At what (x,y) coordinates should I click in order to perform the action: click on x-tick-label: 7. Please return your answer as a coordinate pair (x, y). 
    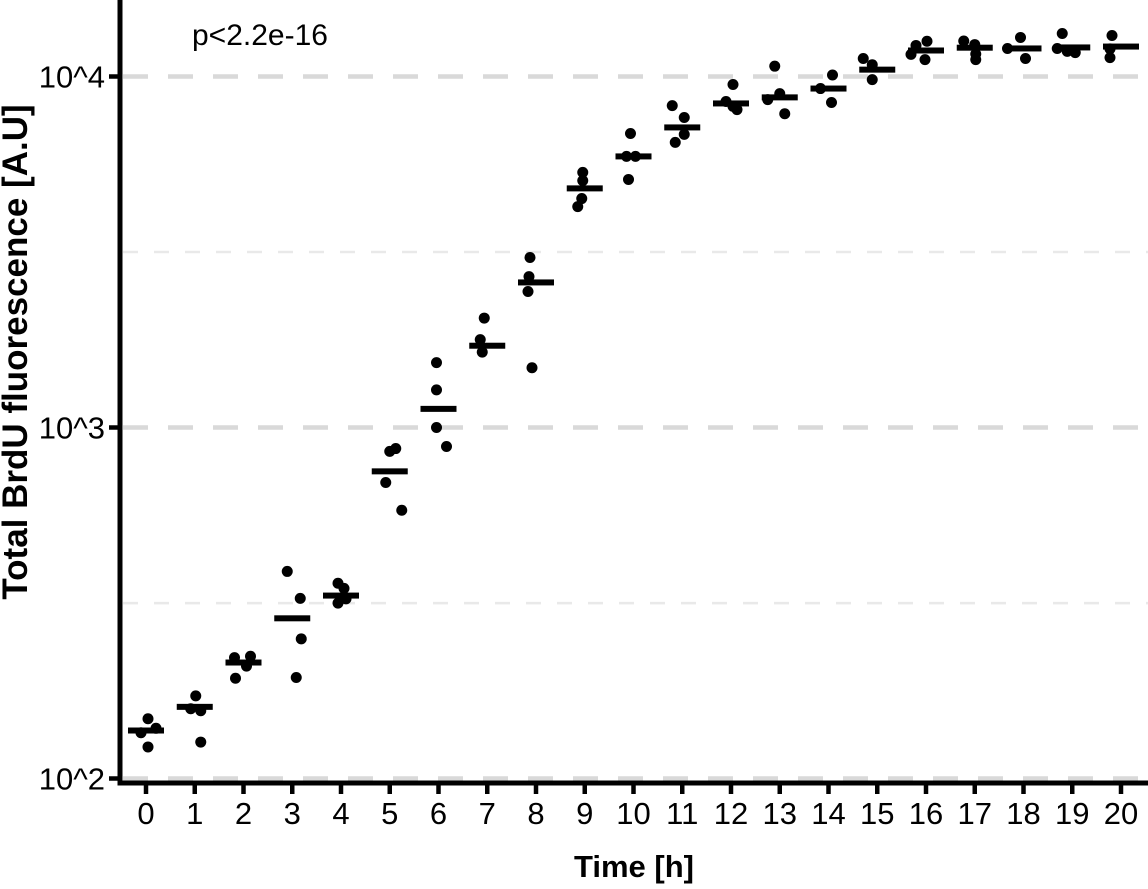
    Looking at the image, I should click on (487, 813).